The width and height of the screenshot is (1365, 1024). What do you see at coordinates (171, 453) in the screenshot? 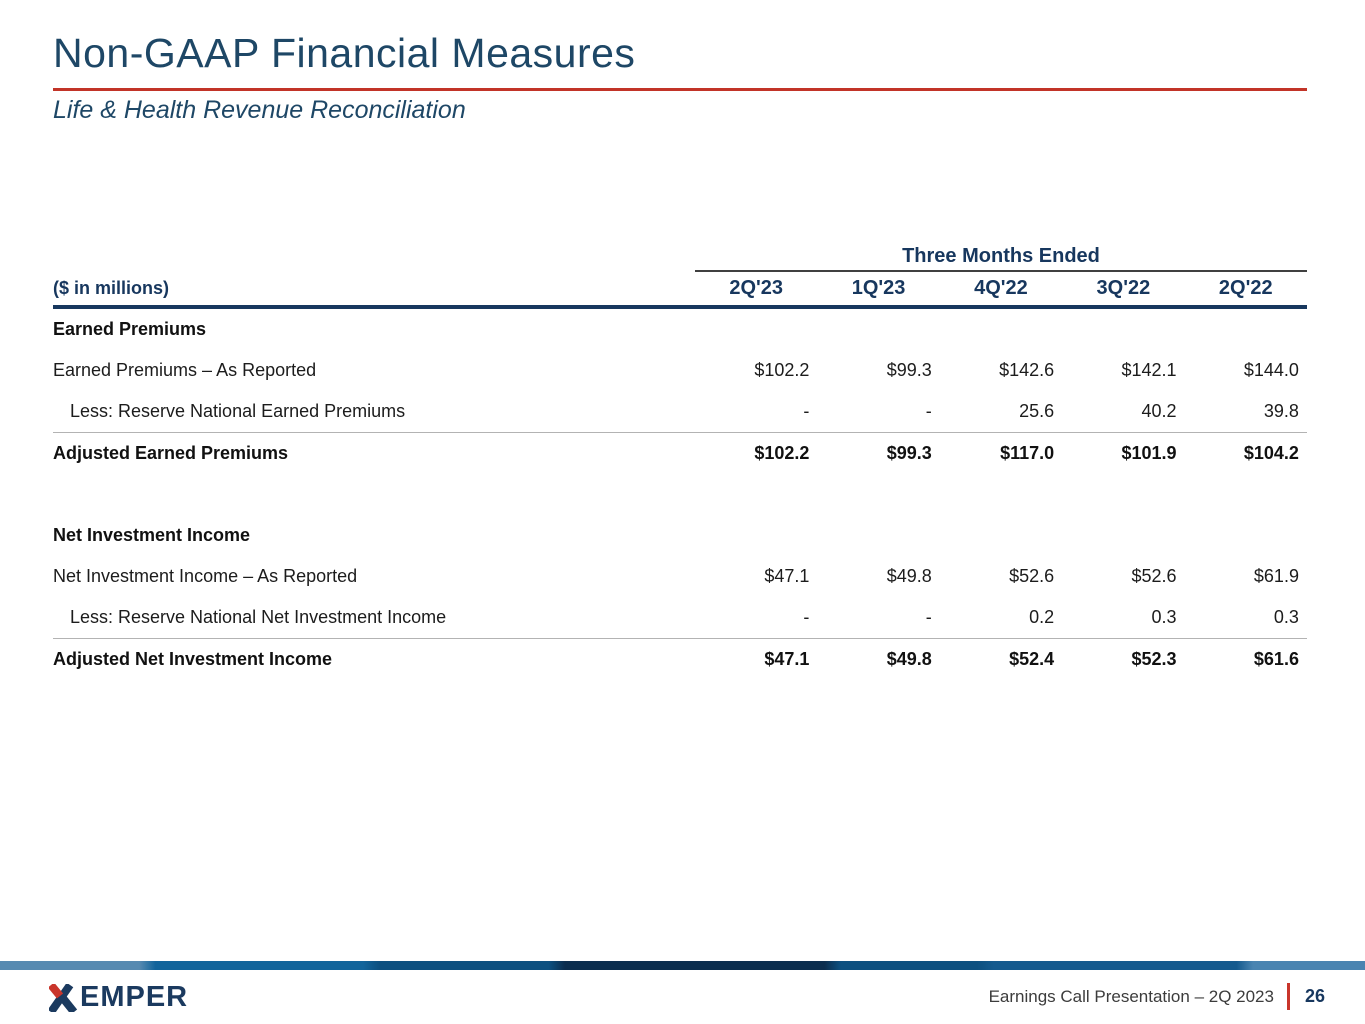
I see `row-label: Adjusted Earned Premiums` at bounding box center [171, 453].